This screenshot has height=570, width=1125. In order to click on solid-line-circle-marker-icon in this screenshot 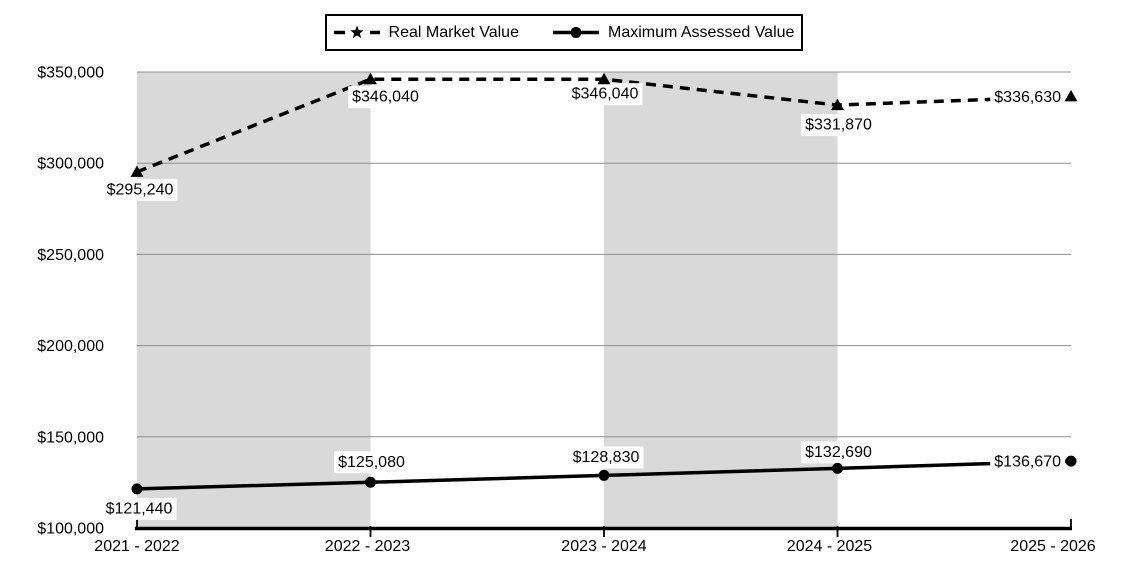, I will do `click(575, 32)`.